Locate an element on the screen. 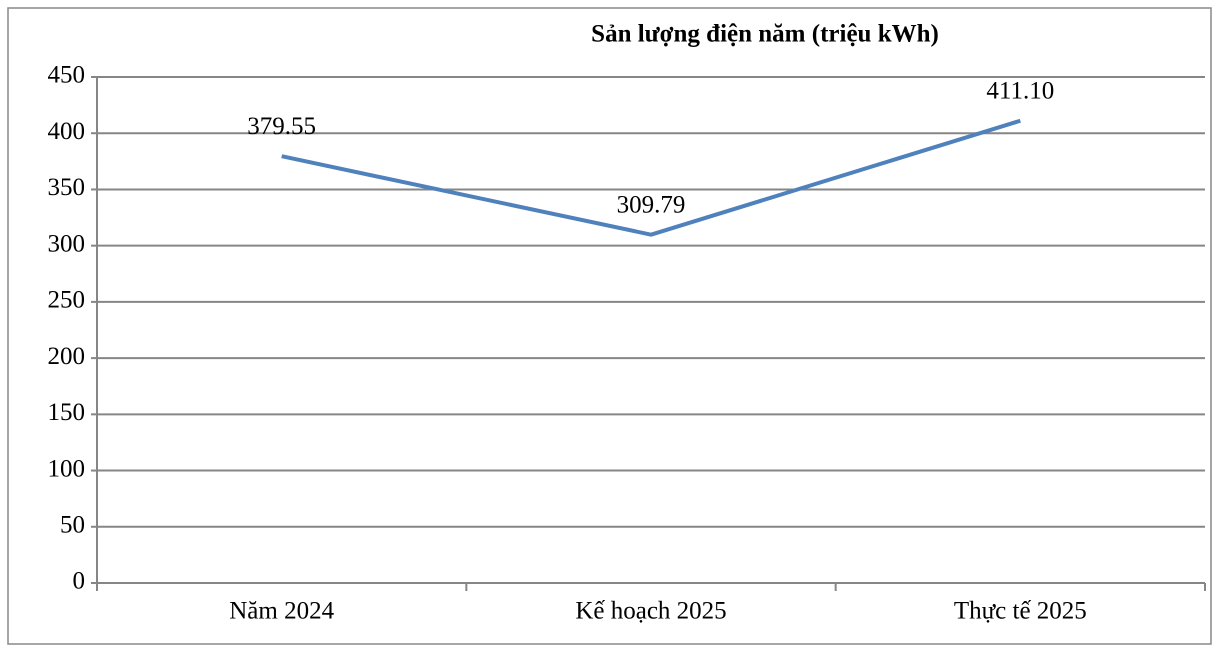 This screenshot has height=652, width=1219. y-tick-label: 50 is located at coordinates (72, 525).